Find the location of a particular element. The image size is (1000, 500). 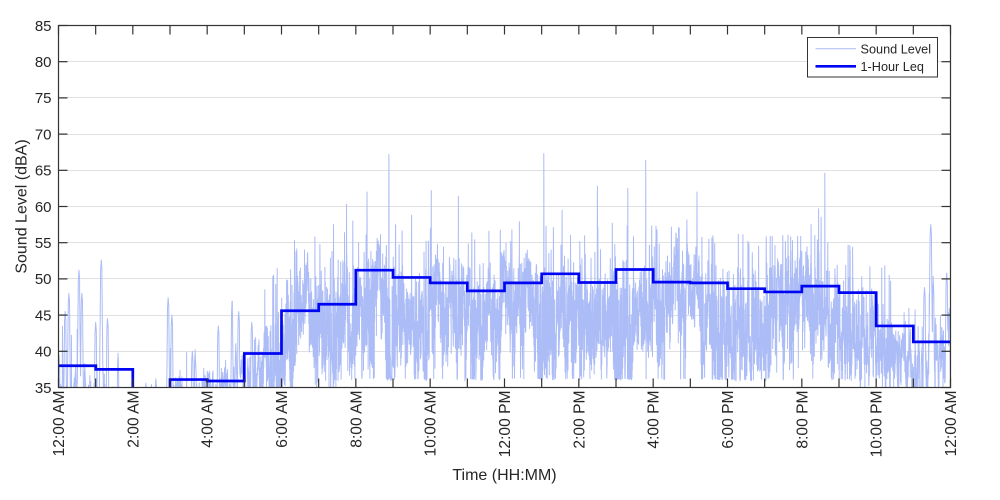

svg-text: 2:00 PM is located at coordinates (579, 420).